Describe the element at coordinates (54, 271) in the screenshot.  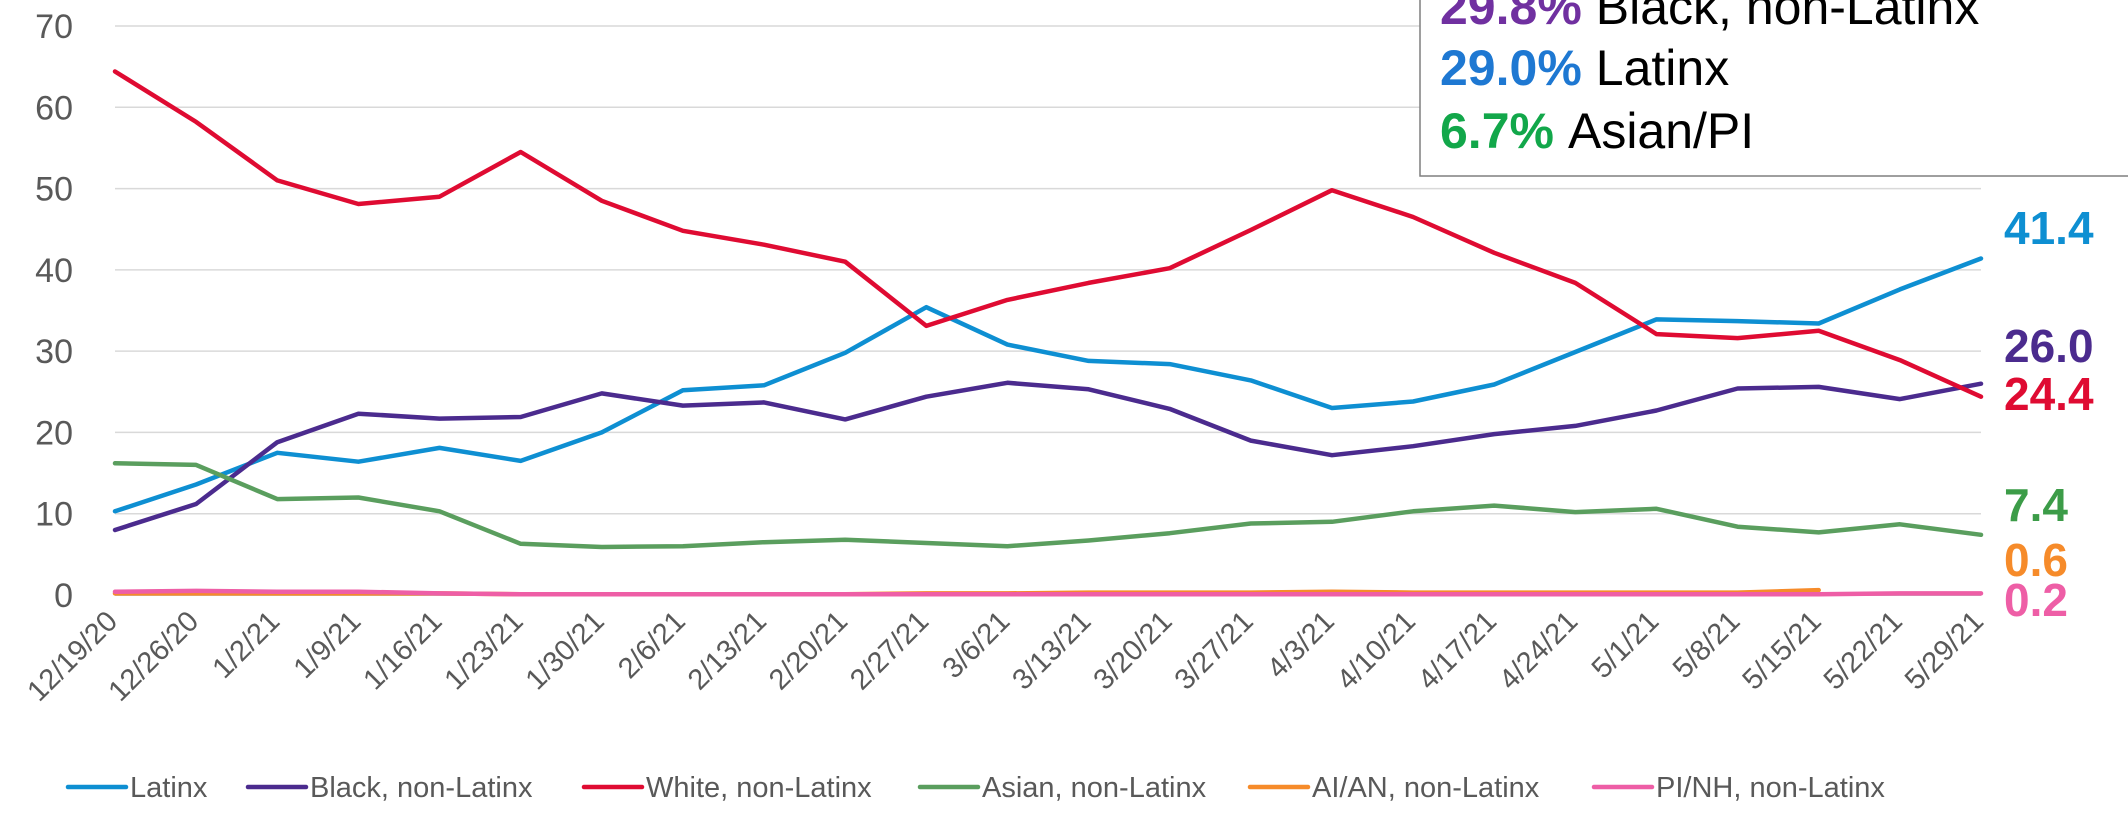
I see `y-tick-label: 40` at that location.